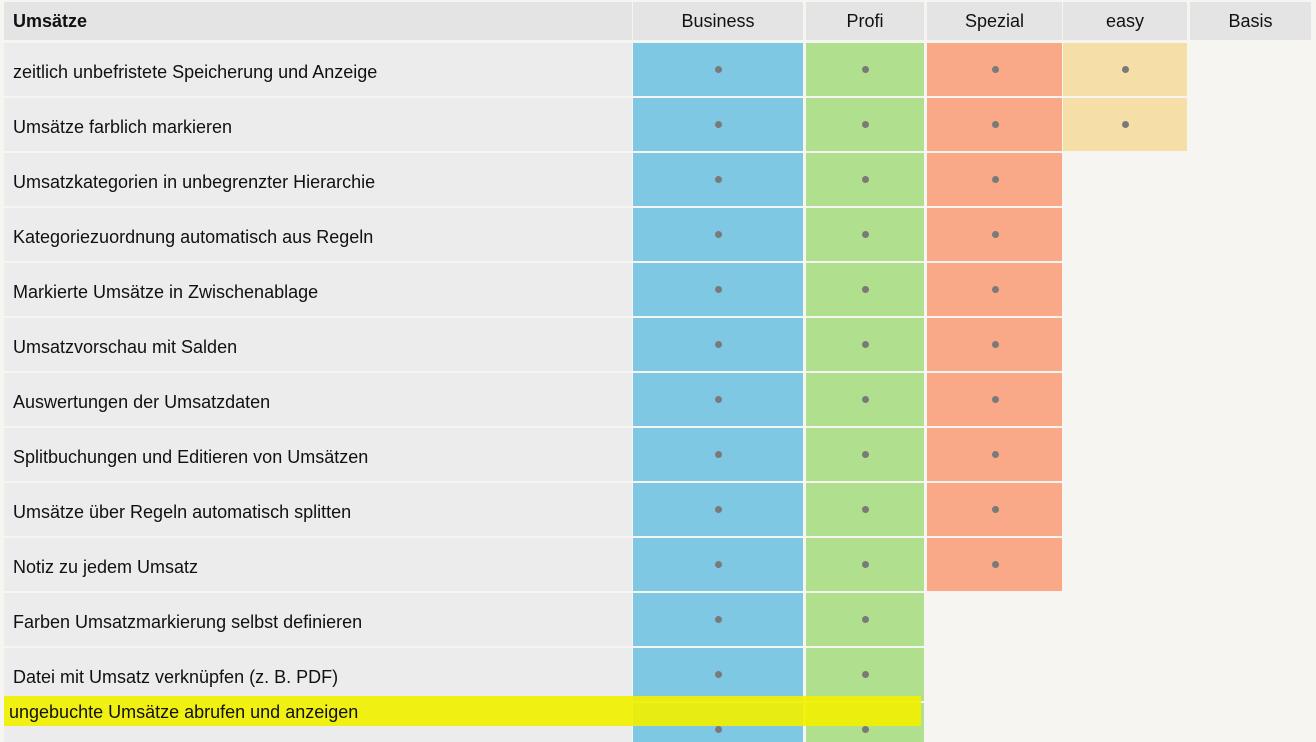 Image resolution: width=1316 pixels, height=742 pixels. I want to click on highlighted-row-label: ungebuchte Umsätze abrufen und anzeigen, so click(184, 712).